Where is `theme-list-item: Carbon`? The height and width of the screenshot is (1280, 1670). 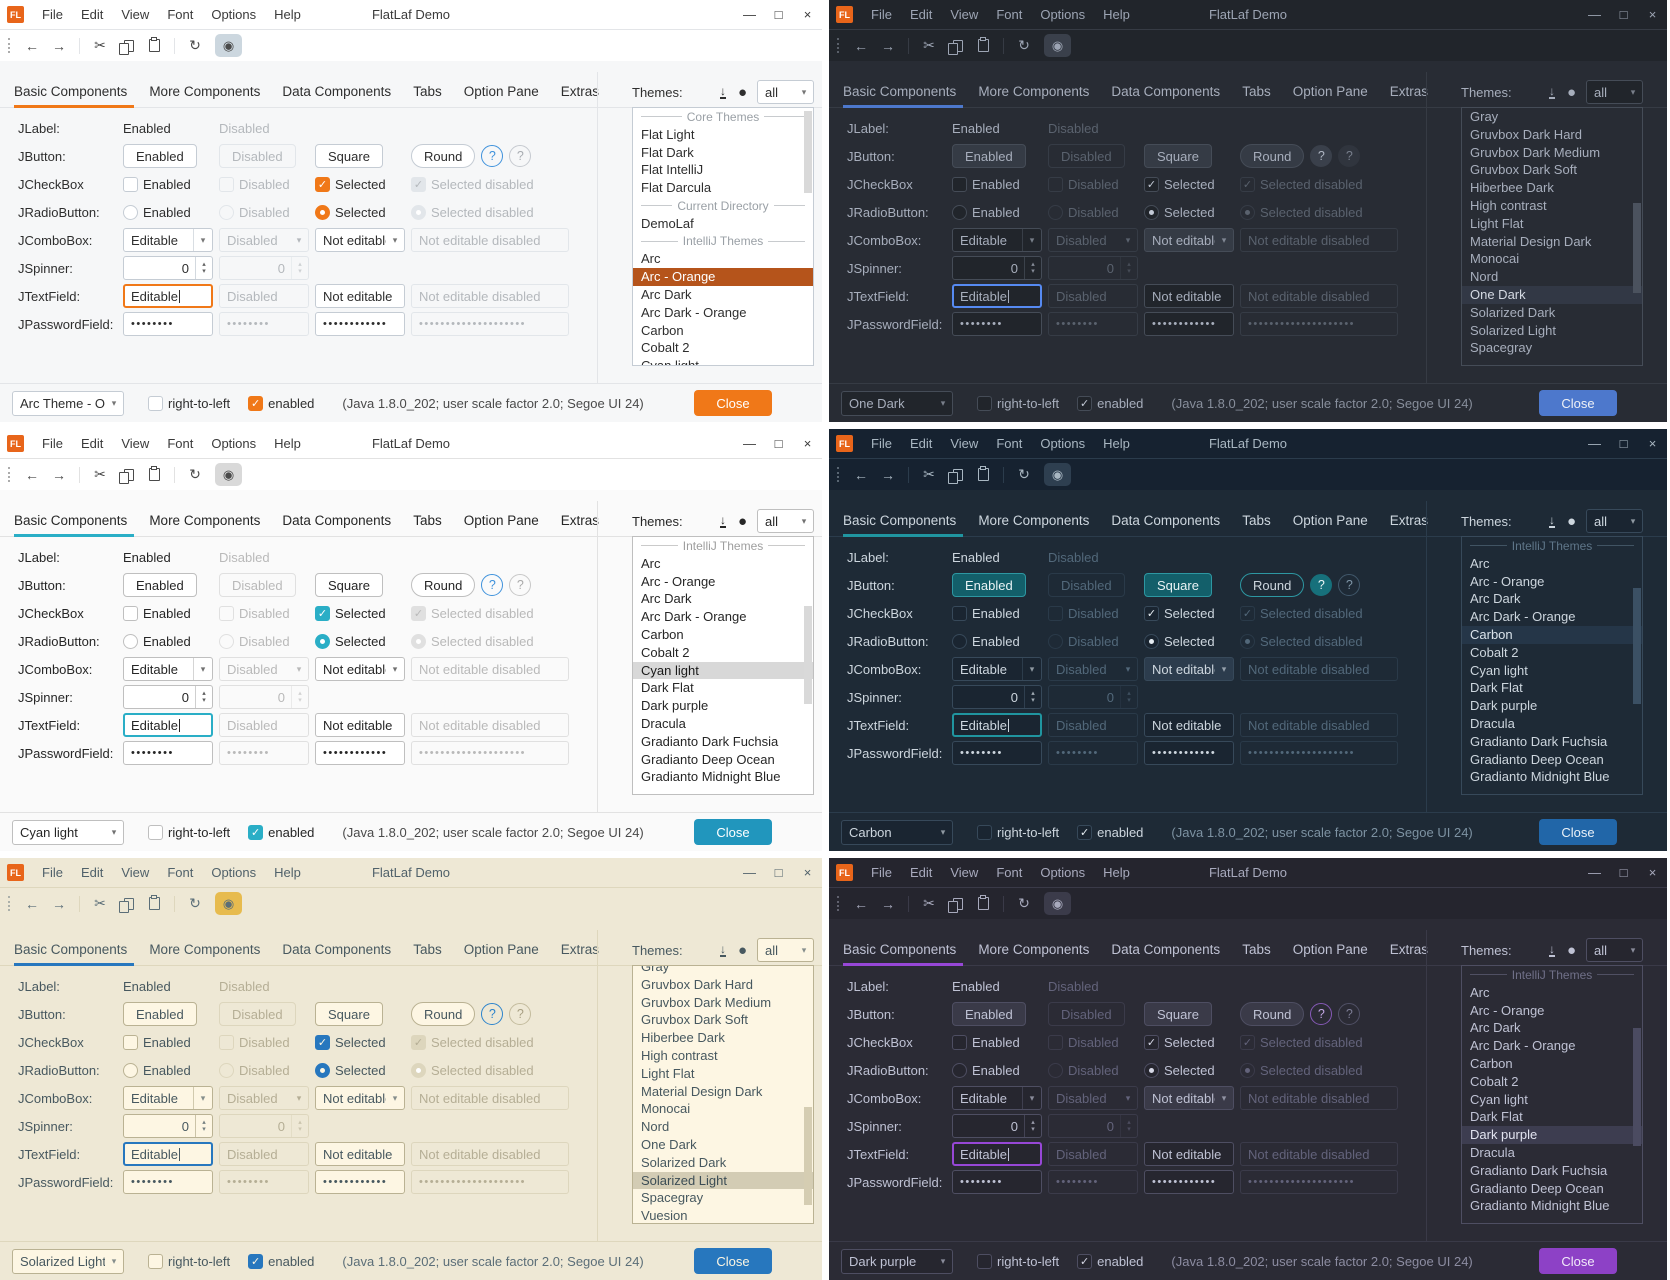
theme-list-item: Carbon is located at coordinates (1491, 1063).